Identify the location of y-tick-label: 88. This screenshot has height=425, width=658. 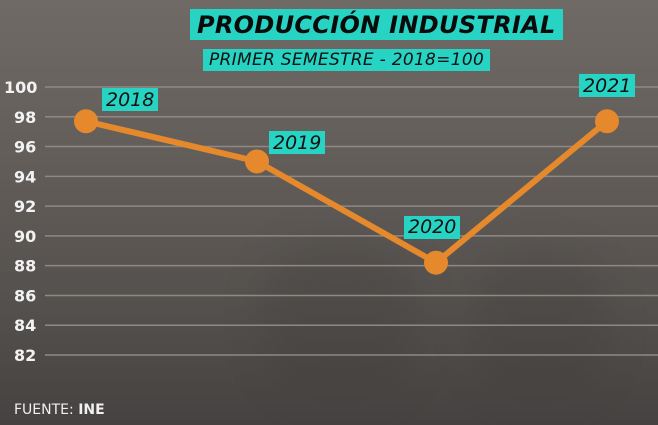
(25, 266).